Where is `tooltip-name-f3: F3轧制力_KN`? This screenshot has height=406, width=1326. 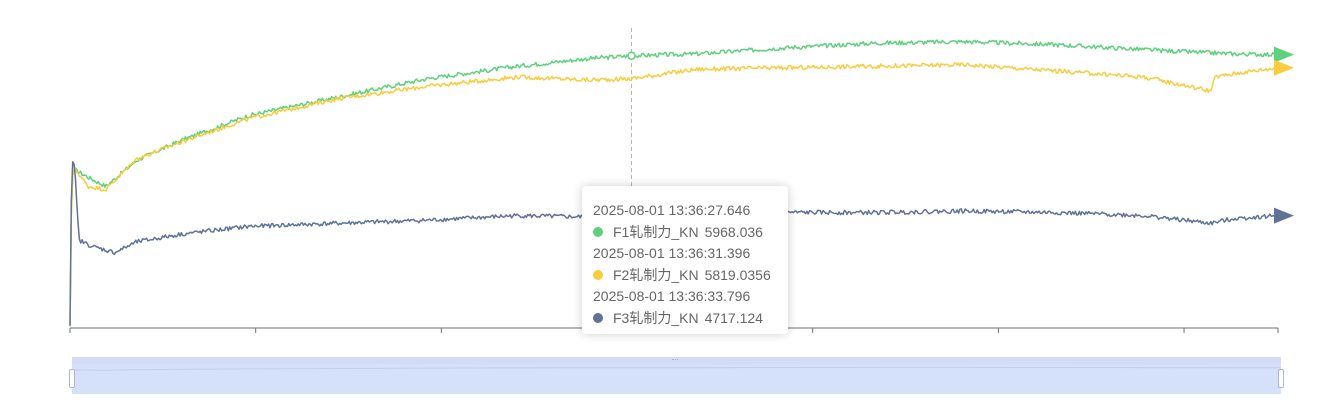
tooltip-name-f3: F3轧制力_KN is located at coordinates (656, 317).